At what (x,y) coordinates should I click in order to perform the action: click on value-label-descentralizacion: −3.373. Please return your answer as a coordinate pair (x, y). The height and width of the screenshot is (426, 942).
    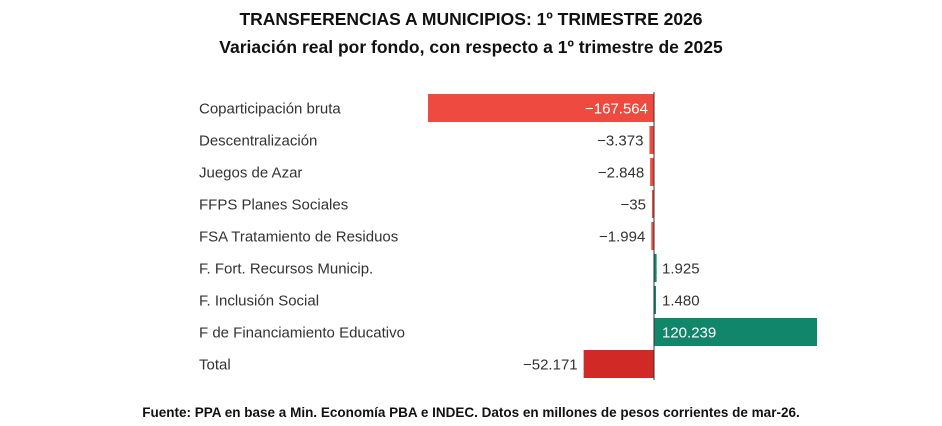
    Looking at the image, I should click on (620, 141).